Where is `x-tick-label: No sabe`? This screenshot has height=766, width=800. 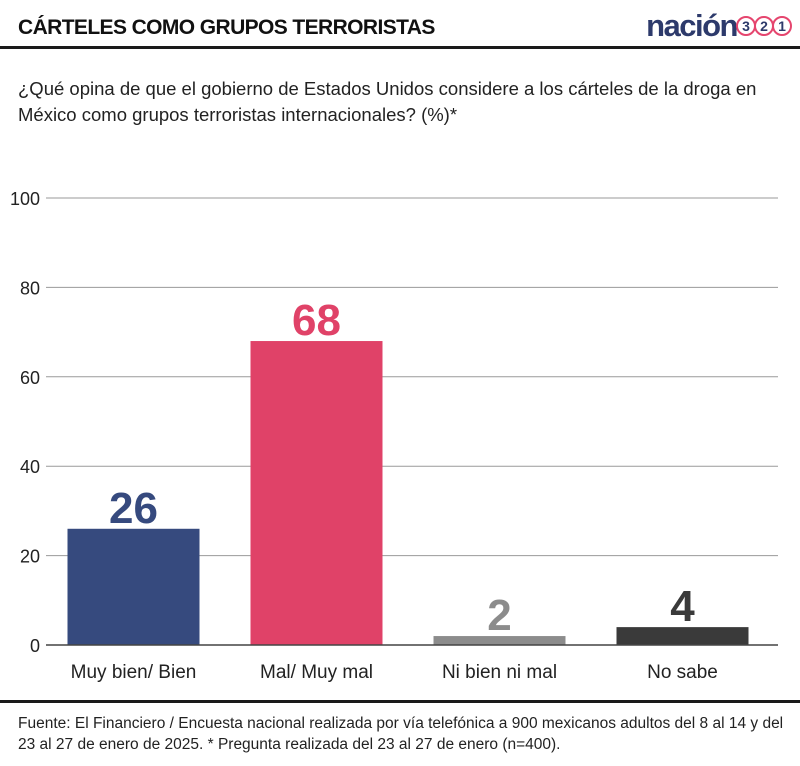 x-tick-label: No sabe is located at coordinates (682, 672).